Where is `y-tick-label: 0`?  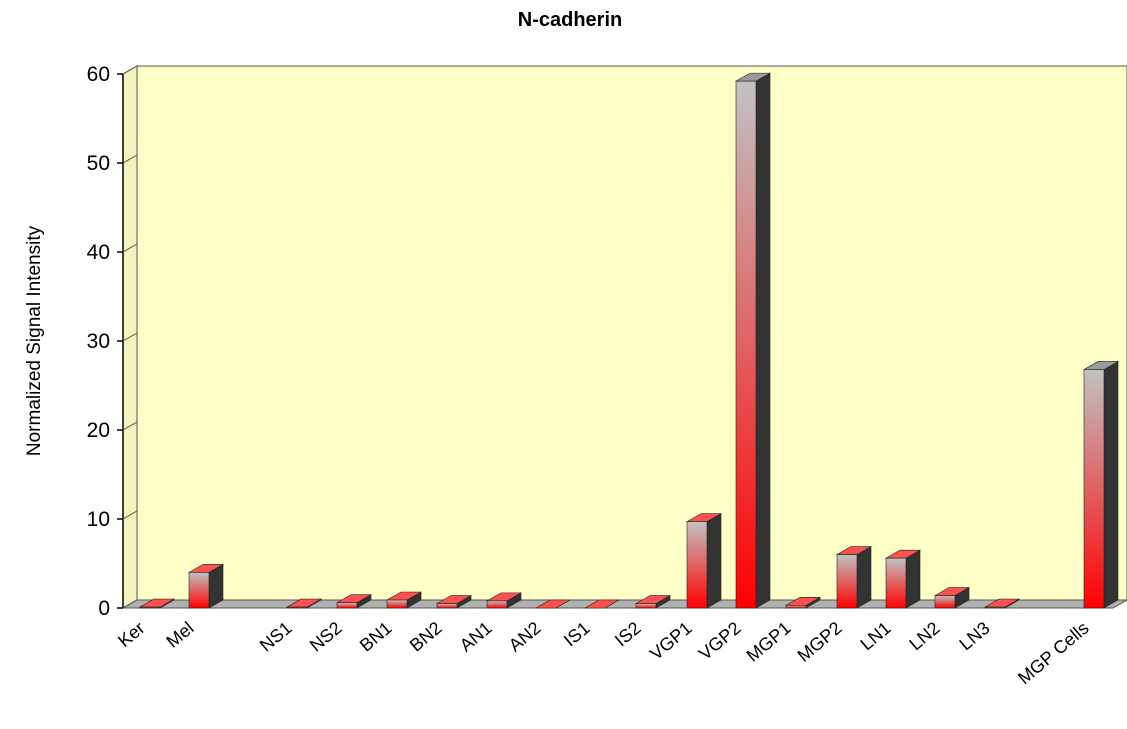
y-tick-label: 0 is located at coordinates (104, 608).